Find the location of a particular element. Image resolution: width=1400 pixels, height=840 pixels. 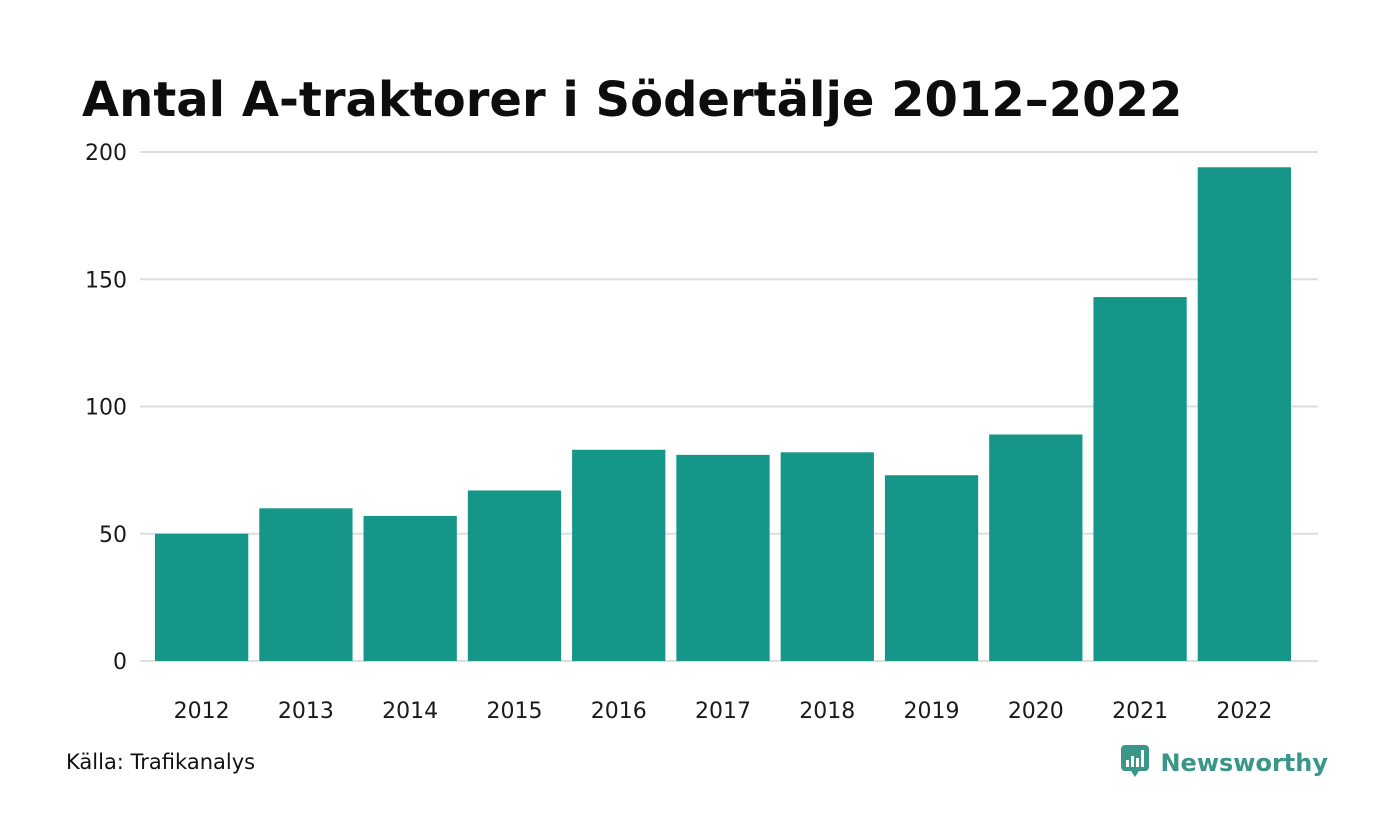

bar-2016 is located at coordinates (619, 555).